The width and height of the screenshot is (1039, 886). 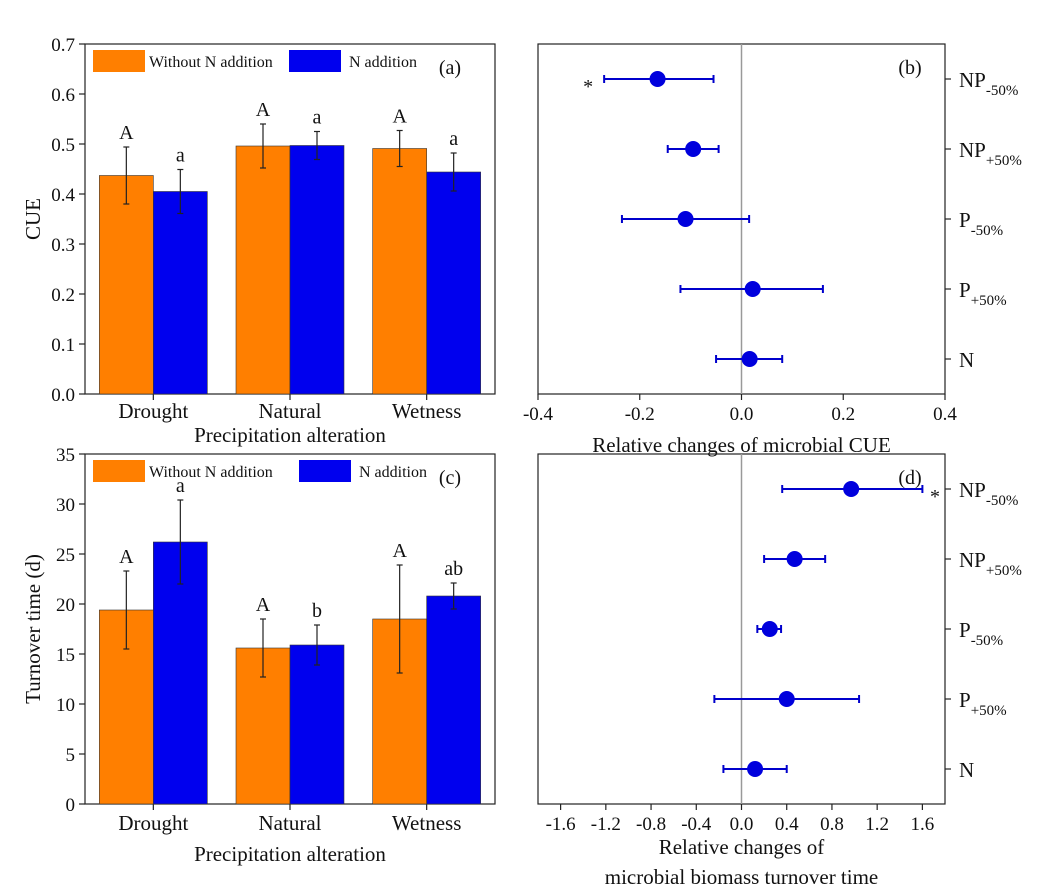 What do you see at coordinates (651, 824) in the screenshot?
I see `x-tick-label: -0.8` at bounding box center [651, 824].